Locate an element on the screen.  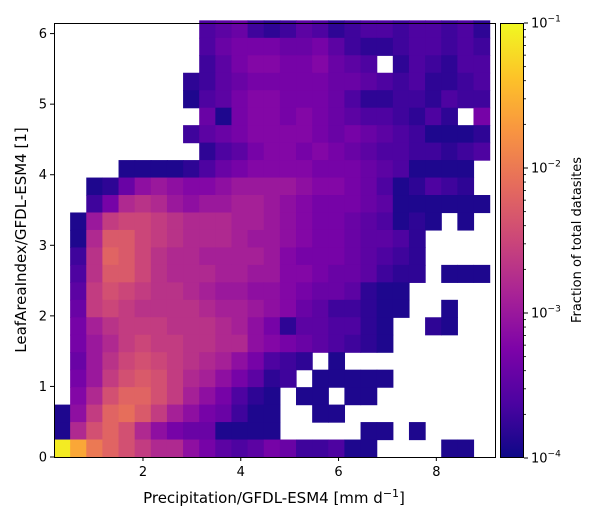
y-tick-label: 1 is located at coordinates (43, 387).